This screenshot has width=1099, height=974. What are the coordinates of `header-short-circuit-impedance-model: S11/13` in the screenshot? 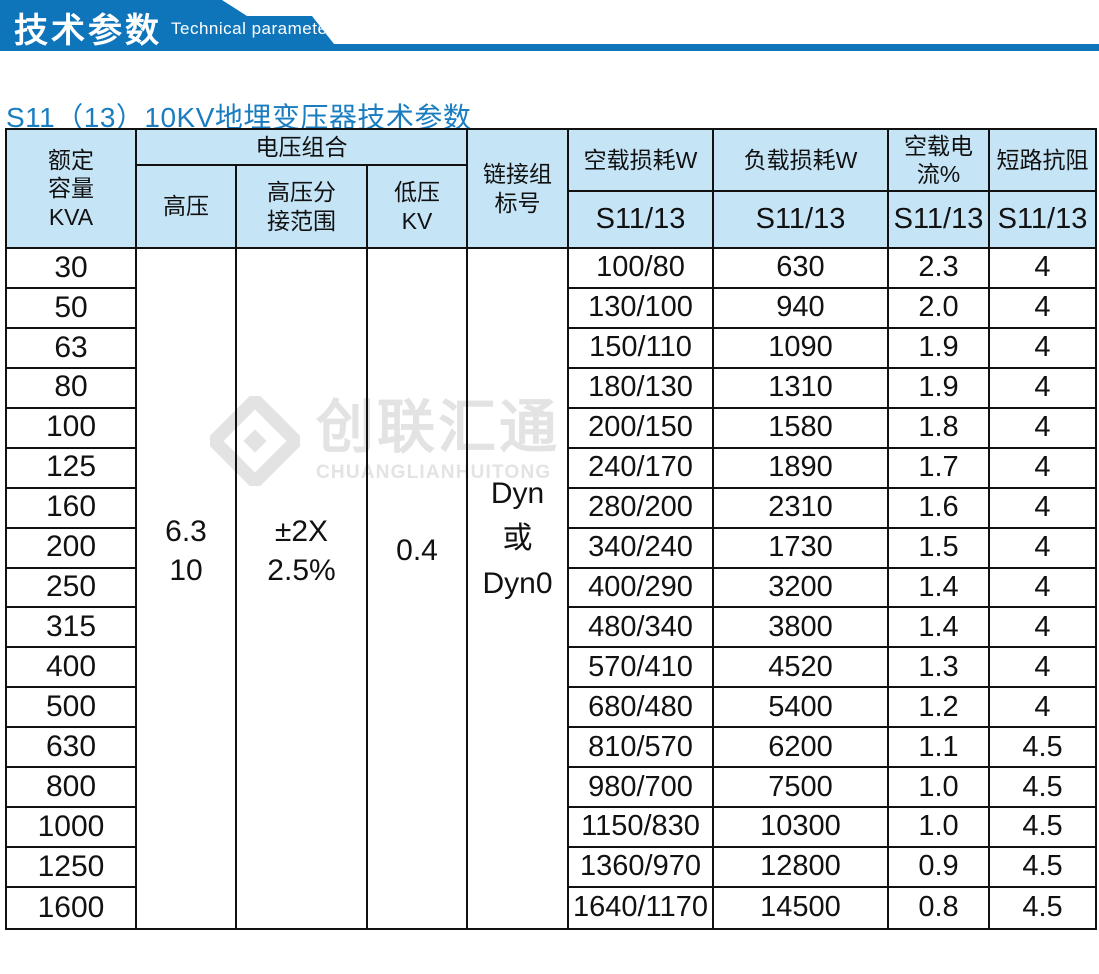 It's located at (1042, 218).